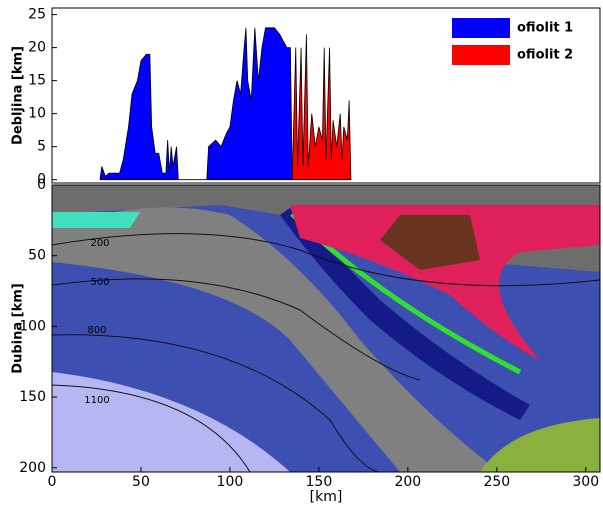 The width and height of the screenshot is (603, 510). What do you see at coordinates (96, 400) in the screenshot?
I see `isotherm-label: 1100` at bounding box center [96, 400].